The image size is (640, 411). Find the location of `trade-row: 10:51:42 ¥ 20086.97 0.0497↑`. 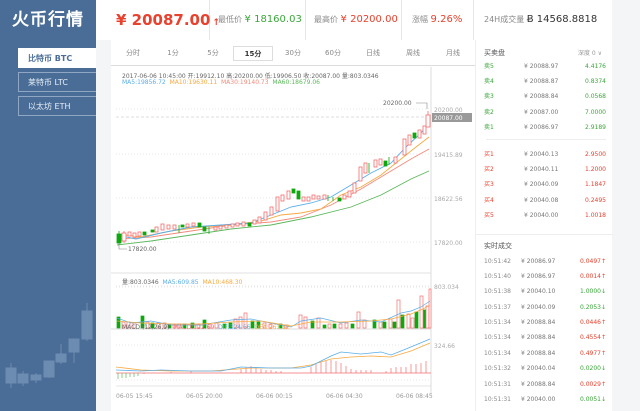

trade-row: 10:51:42 ¥ 20086.97 0.0497↑ is located at coordinates (545, 261).